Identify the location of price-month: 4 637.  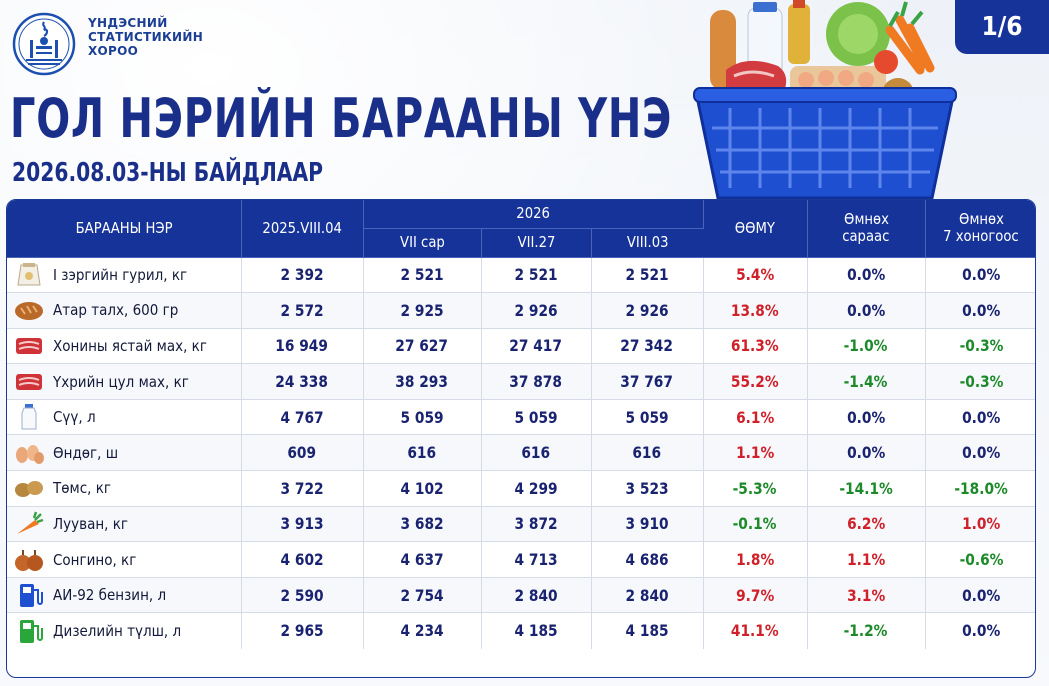
(422, 559).